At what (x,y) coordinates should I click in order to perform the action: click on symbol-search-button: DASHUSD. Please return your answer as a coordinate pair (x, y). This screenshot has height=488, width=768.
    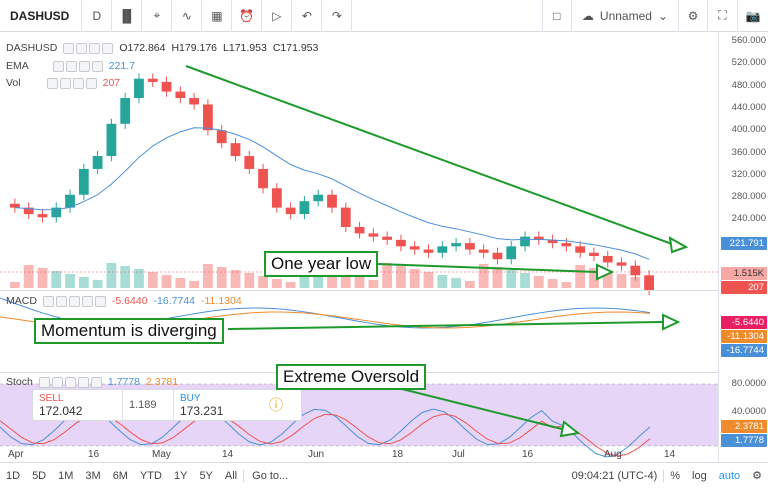
    Looking at the image, I should click on (41, 16).